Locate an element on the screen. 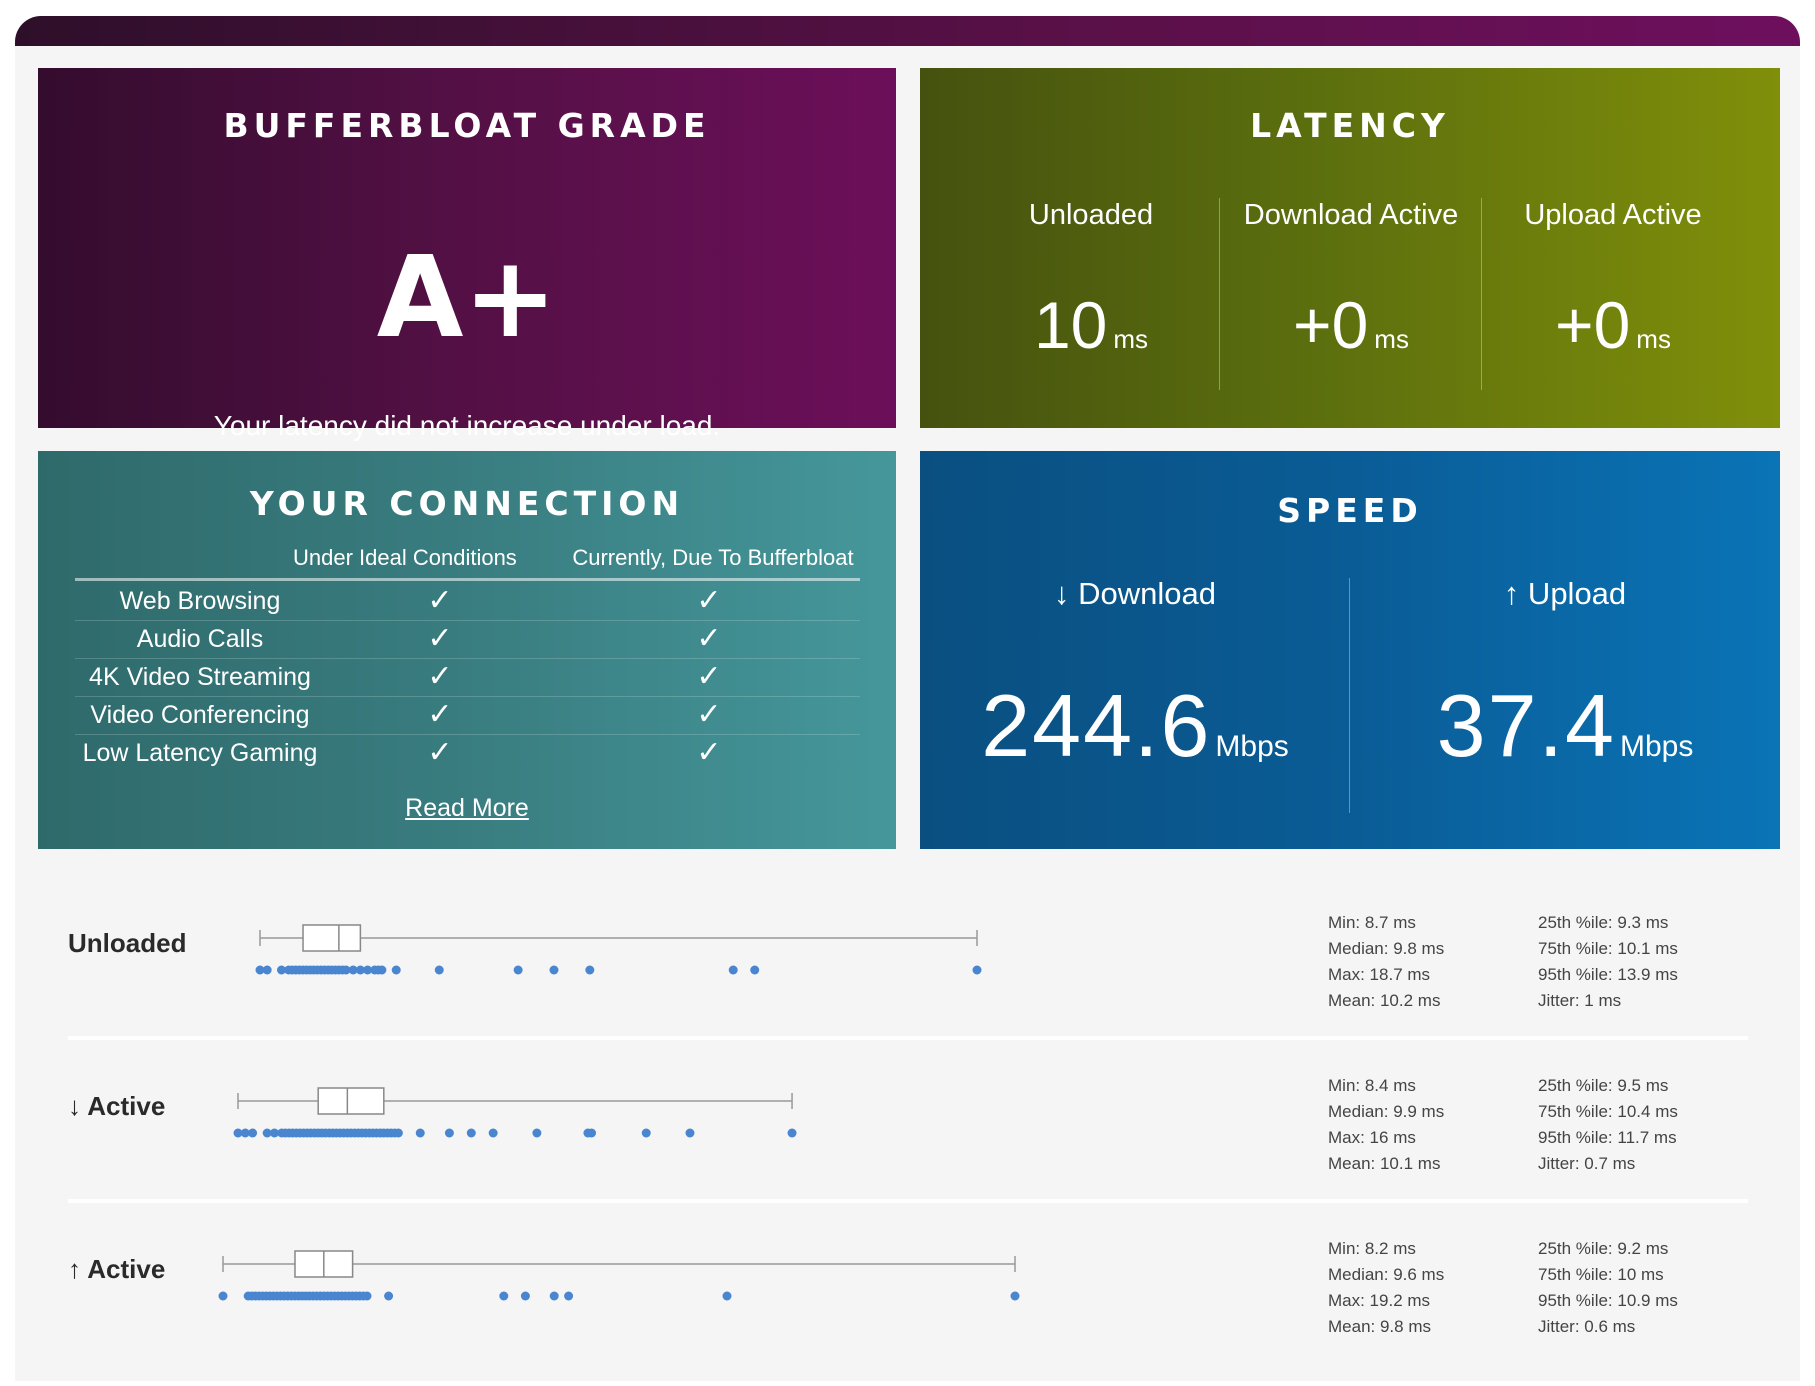 The width and height of the screenshot is (1815, 1386). stat-p95: 95th %ile: 11.7 ms is located at coordinates (1607, 1137).